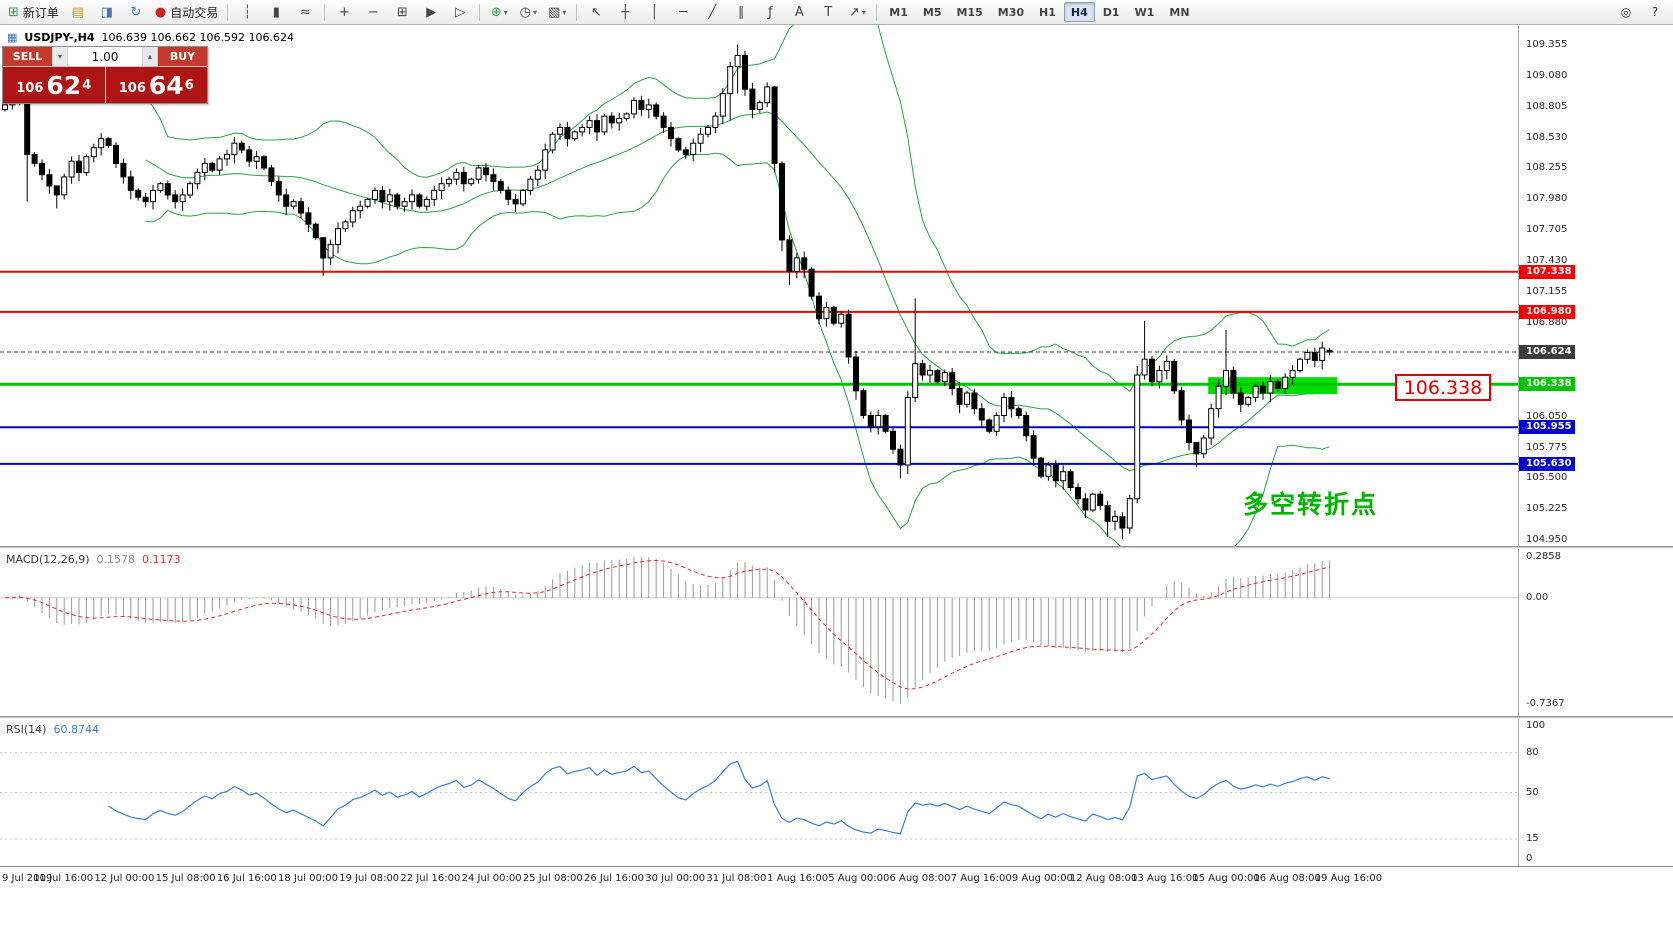 The image size is (1673, 949). What do you see at coordinates (1547, 384) in the screenshot?
I see `price-tag-pivot-green: 106.338` at bounding box center [1547, 384].